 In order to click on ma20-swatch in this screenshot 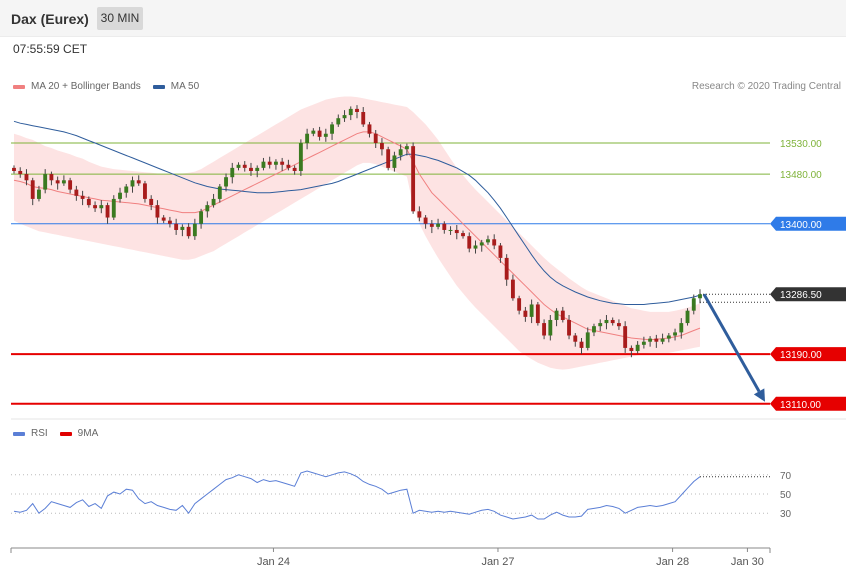, I will do `click(19, 86)`.